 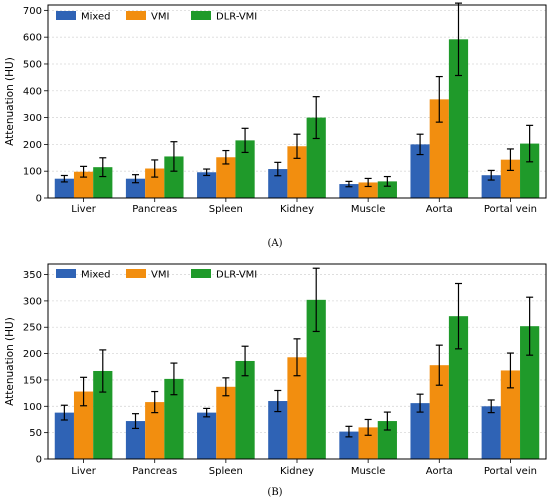 I want to click on bar-group-portal-vein, so click(x=510, y=161).